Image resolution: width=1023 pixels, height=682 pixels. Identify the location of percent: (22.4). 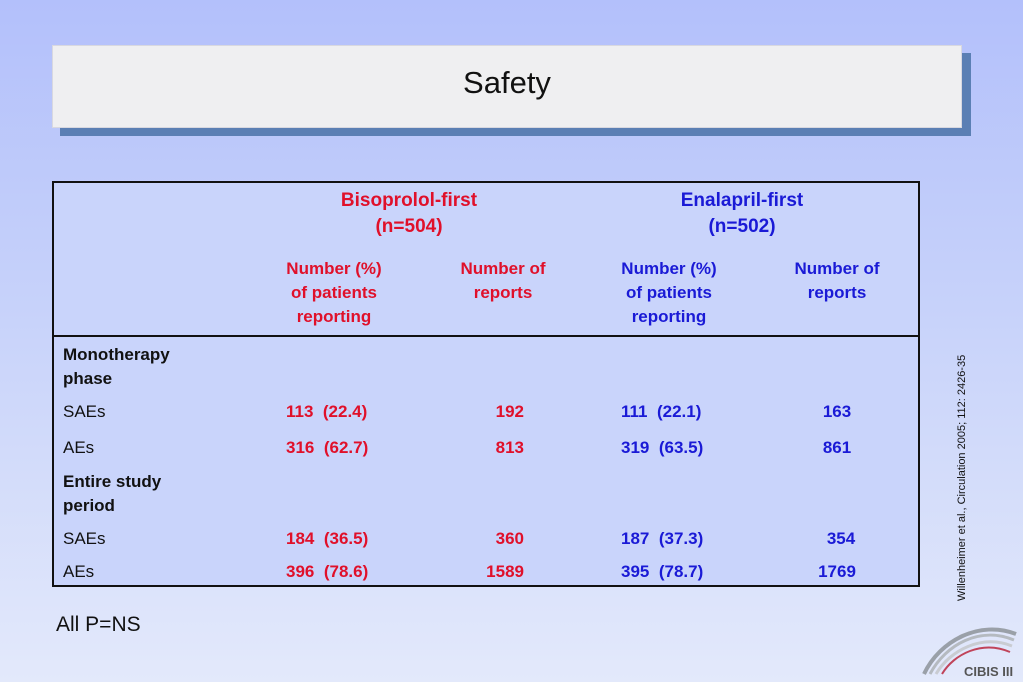
(345, 411).